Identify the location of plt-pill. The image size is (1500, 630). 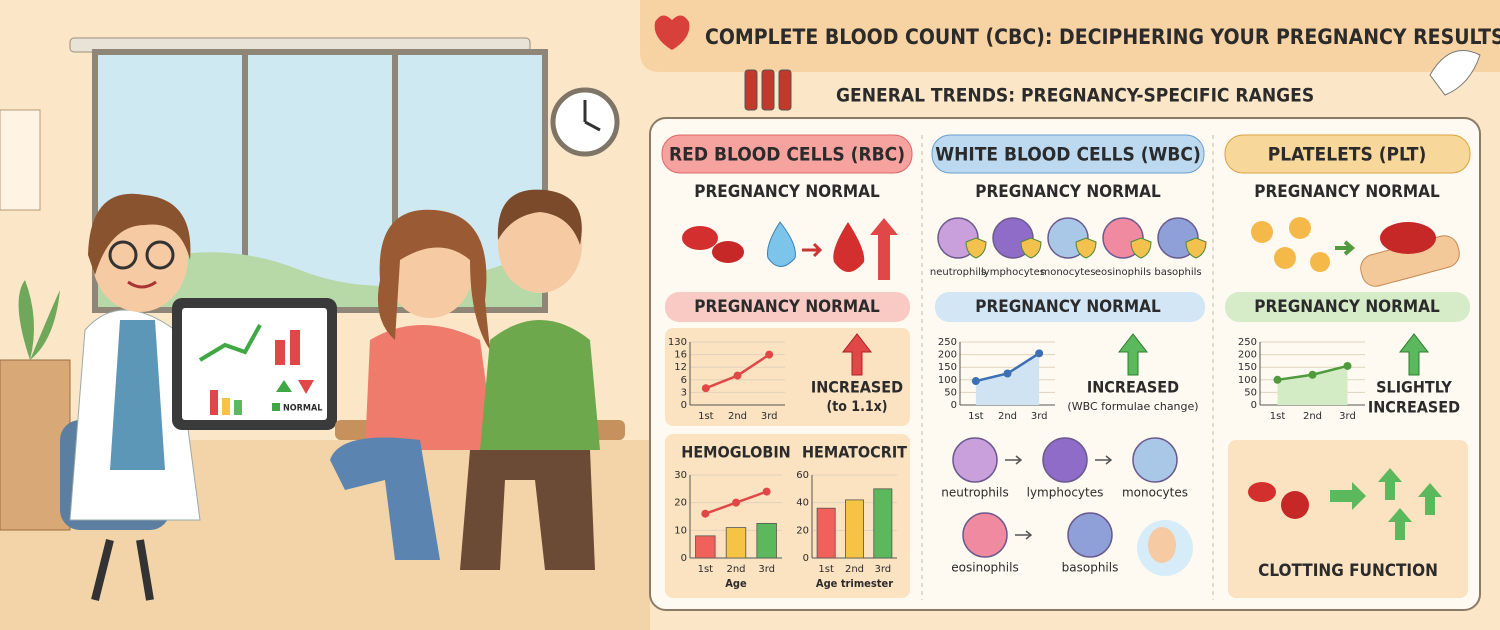
(1347, 154).